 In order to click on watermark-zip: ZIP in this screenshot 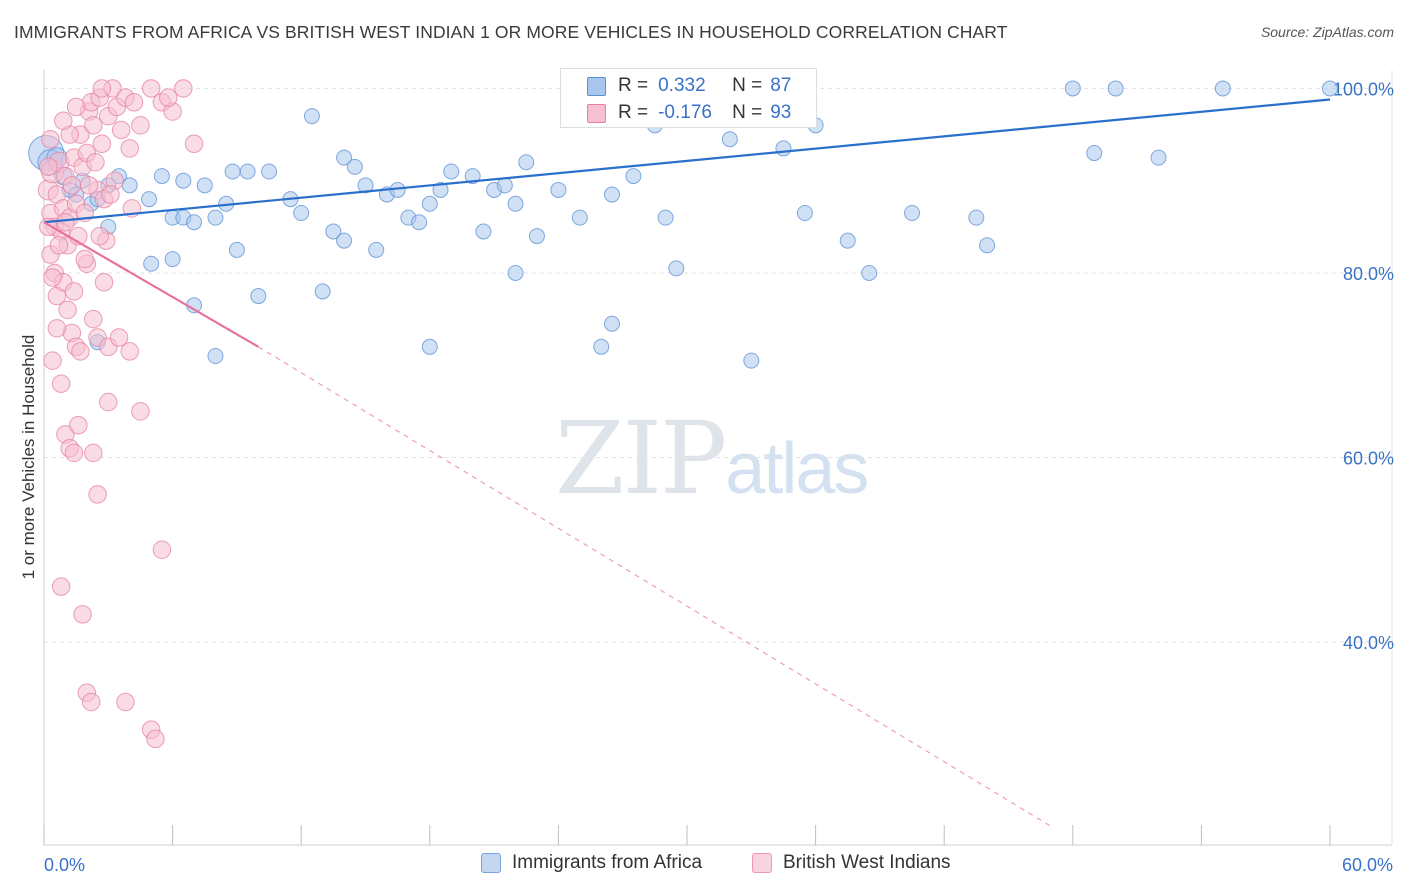, I will do `click(641, 458)`.